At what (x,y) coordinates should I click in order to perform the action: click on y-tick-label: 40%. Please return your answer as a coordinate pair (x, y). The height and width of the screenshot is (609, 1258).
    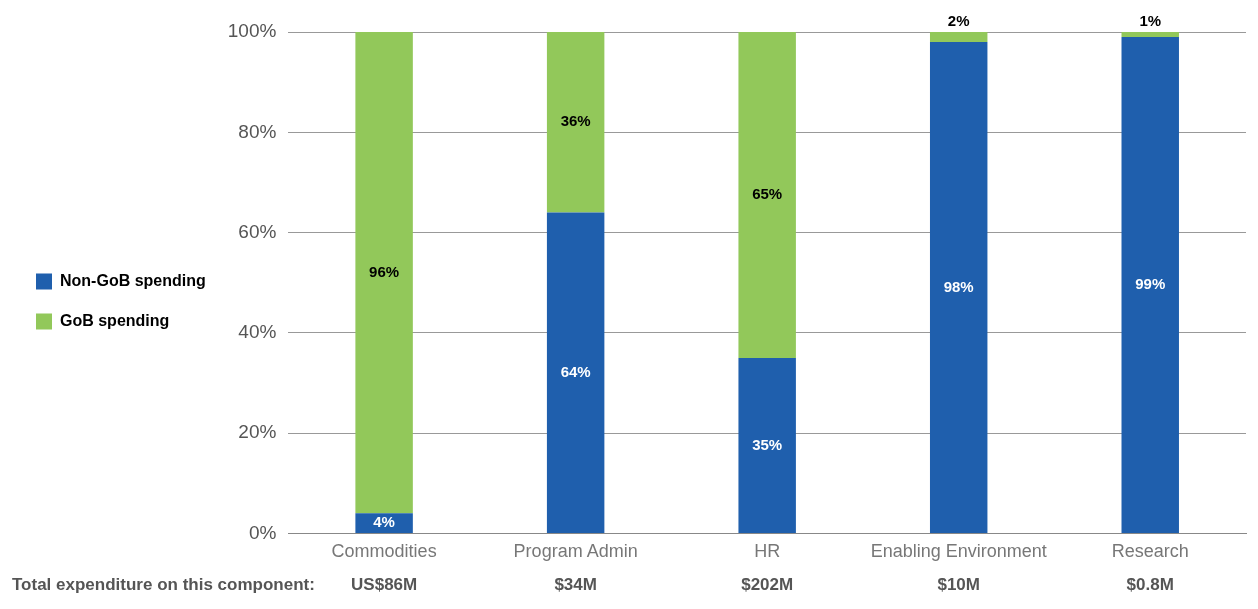
    Looking at the image, I should click on (257, 332).